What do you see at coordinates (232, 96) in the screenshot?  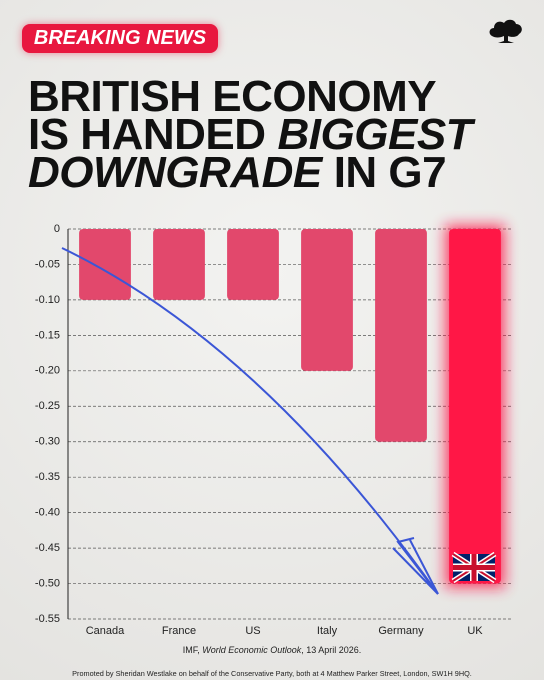 I see `title-part: BRITISH ECONOMY` at bounding box center [232, 96].